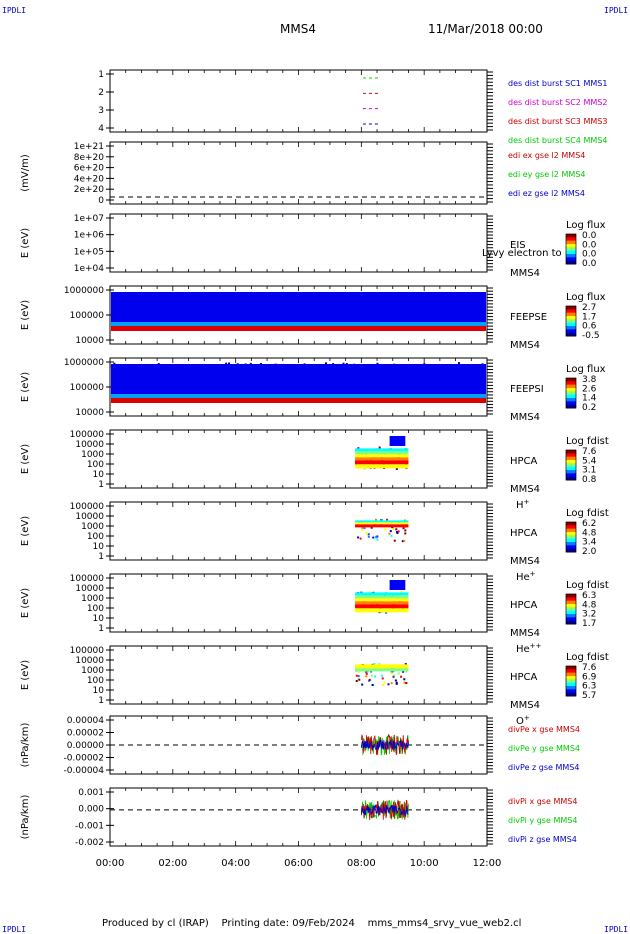 This screenshot has width=630, height=934. What do you see at coordinates (85, 746) in the screenshot?
I see `y-tick-label: 0.00000` at bounding box center [85, 746].